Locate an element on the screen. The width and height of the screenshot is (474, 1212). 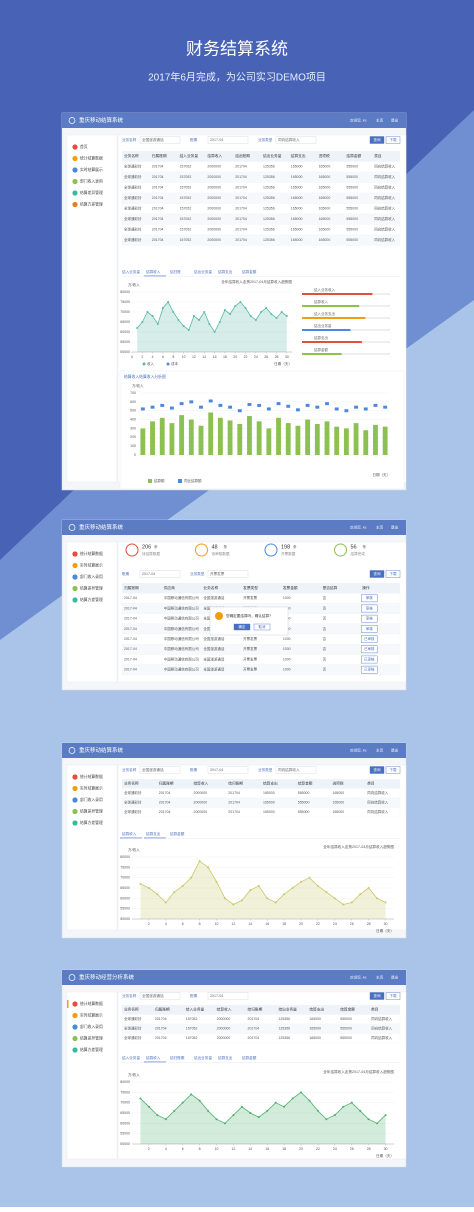
tab: 结归账 is located at coordinates (175, 271).